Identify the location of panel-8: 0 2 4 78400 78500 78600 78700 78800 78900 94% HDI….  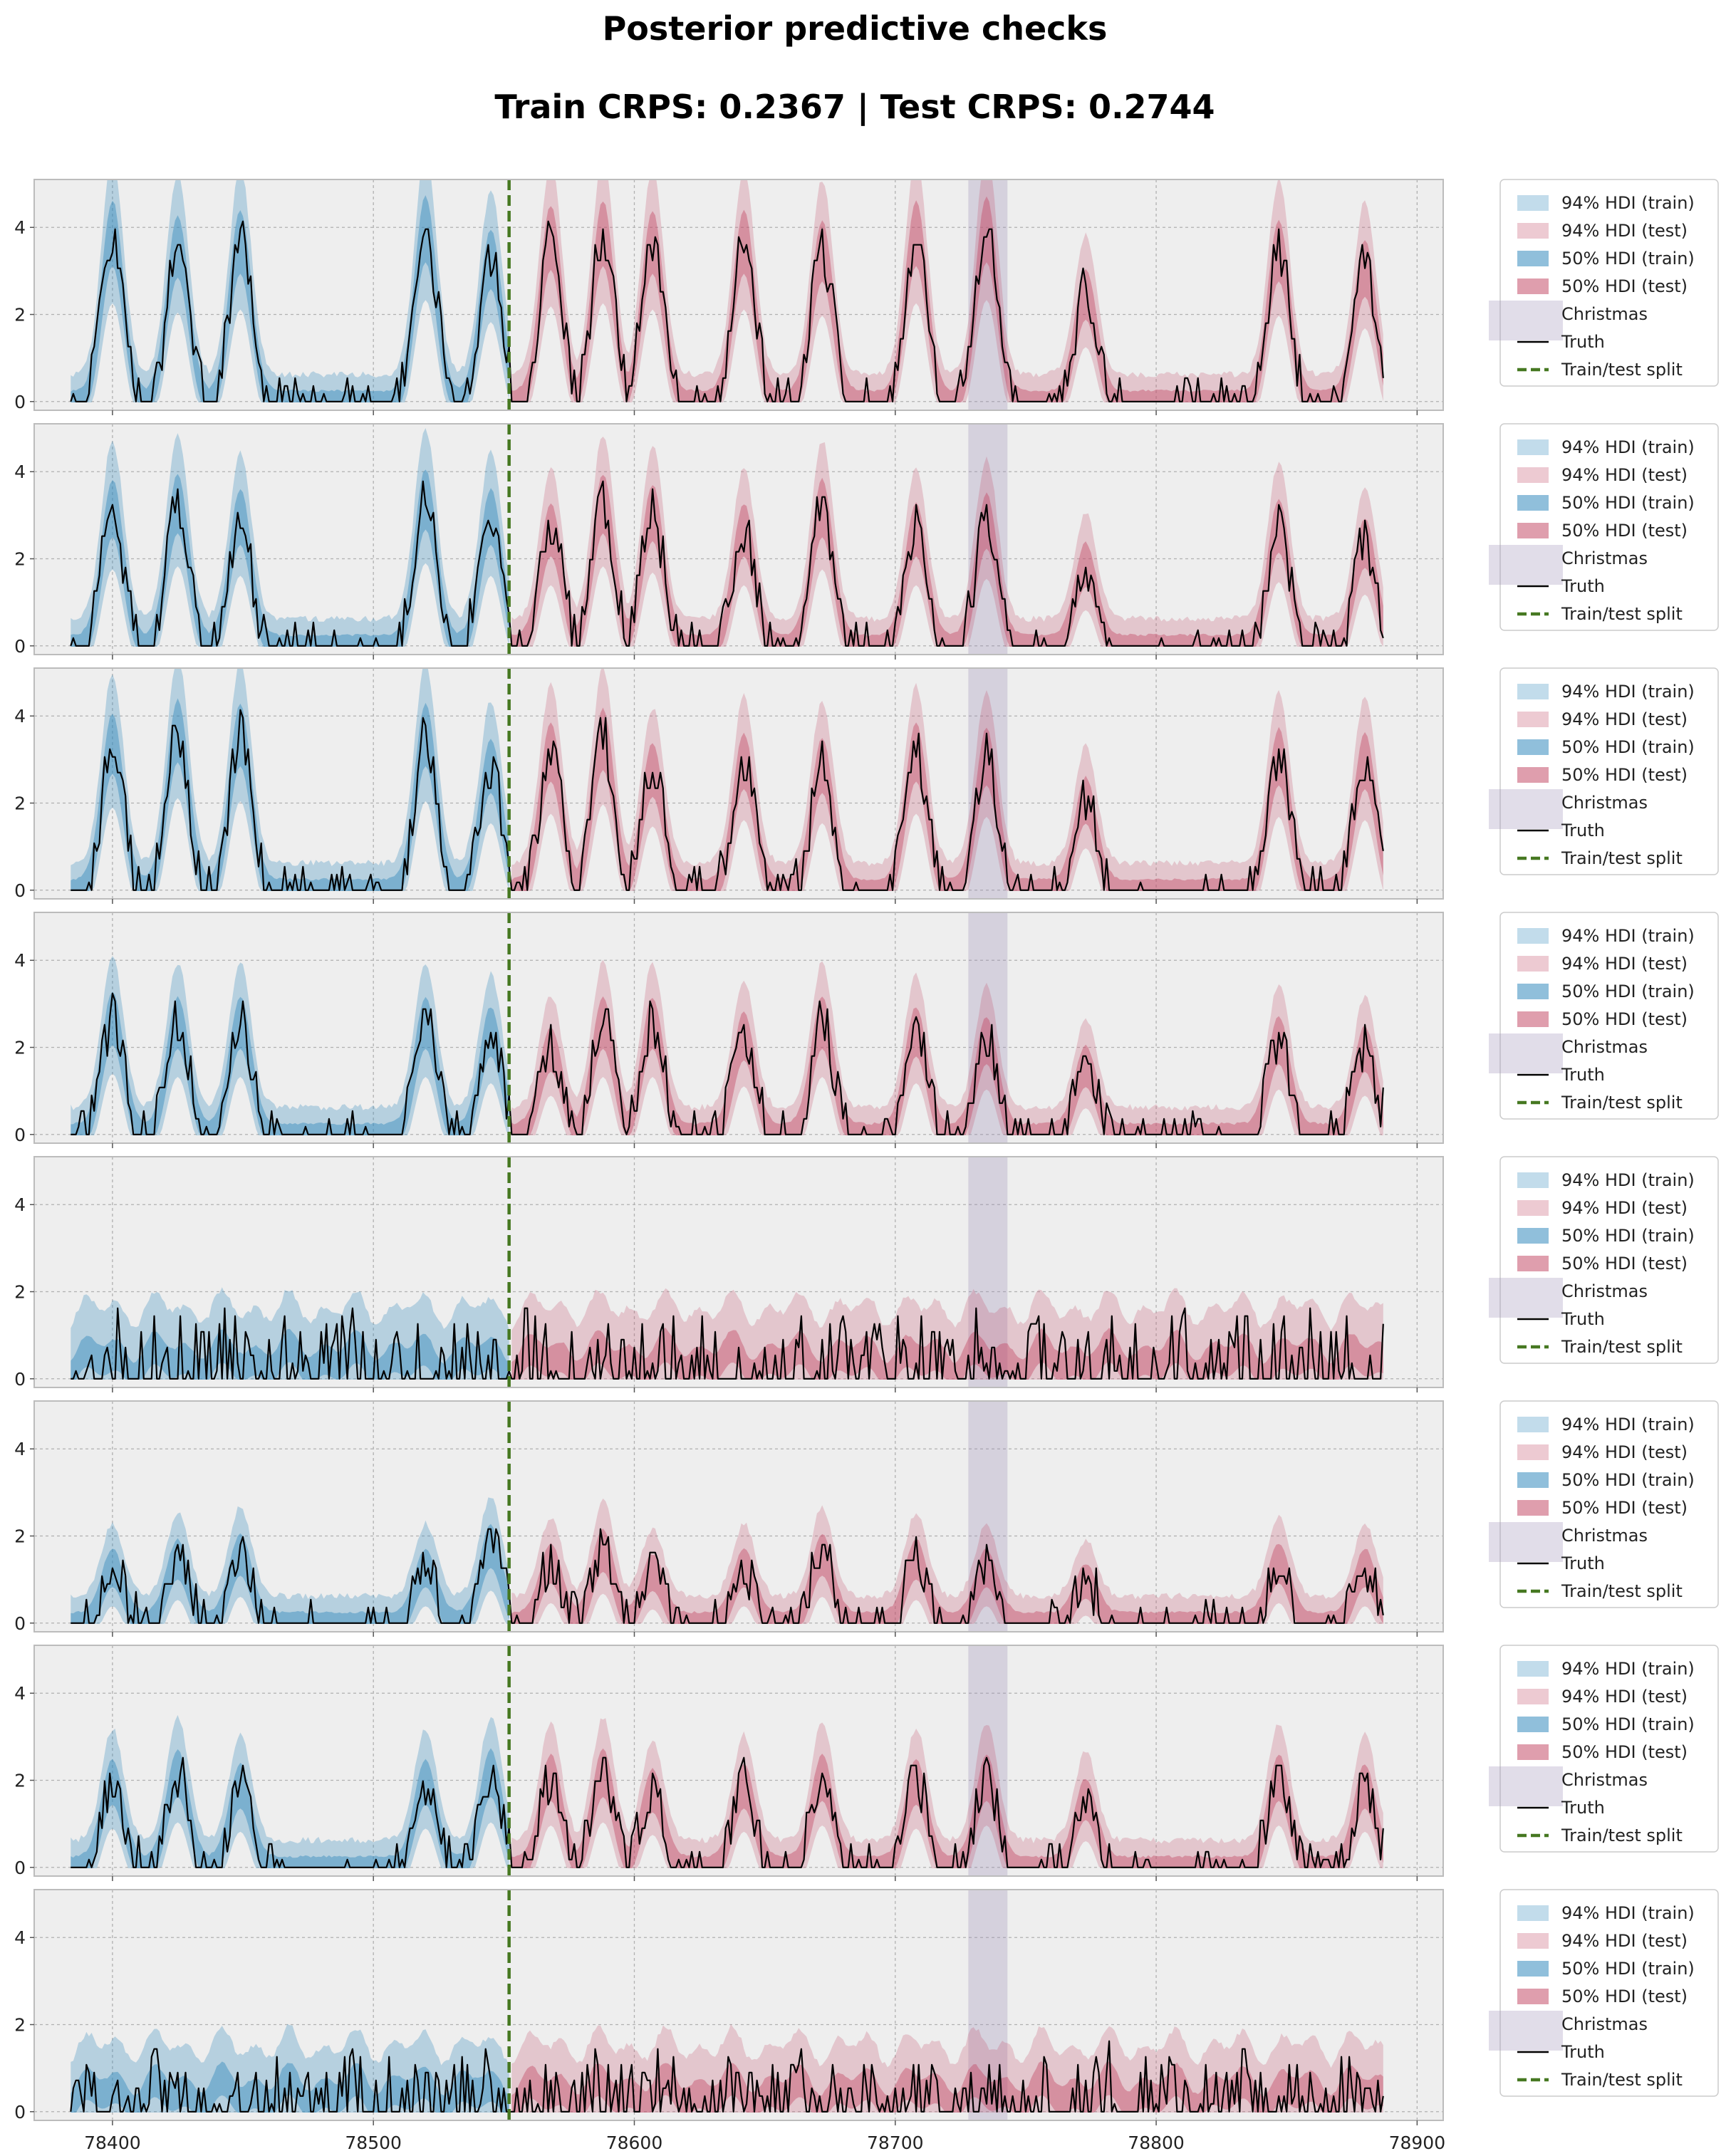
(866, 2021).